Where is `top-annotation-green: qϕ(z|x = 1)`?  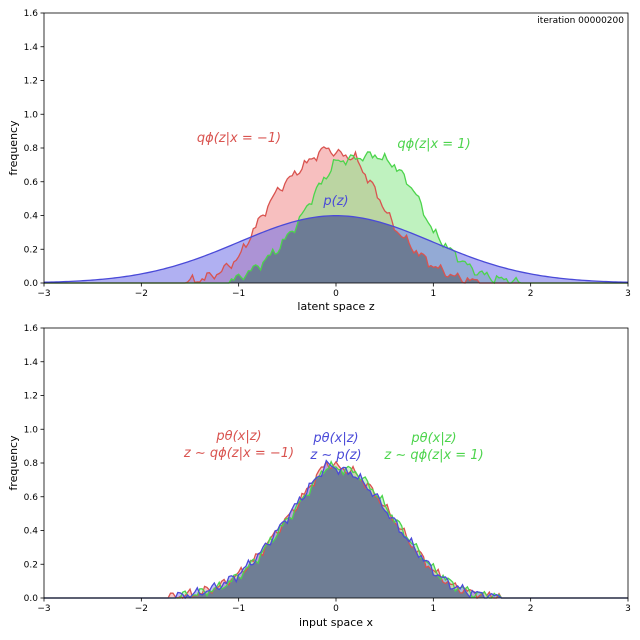
top-annotation-green: qϕ(z|x = 1) is located at coordinates (433, 144).